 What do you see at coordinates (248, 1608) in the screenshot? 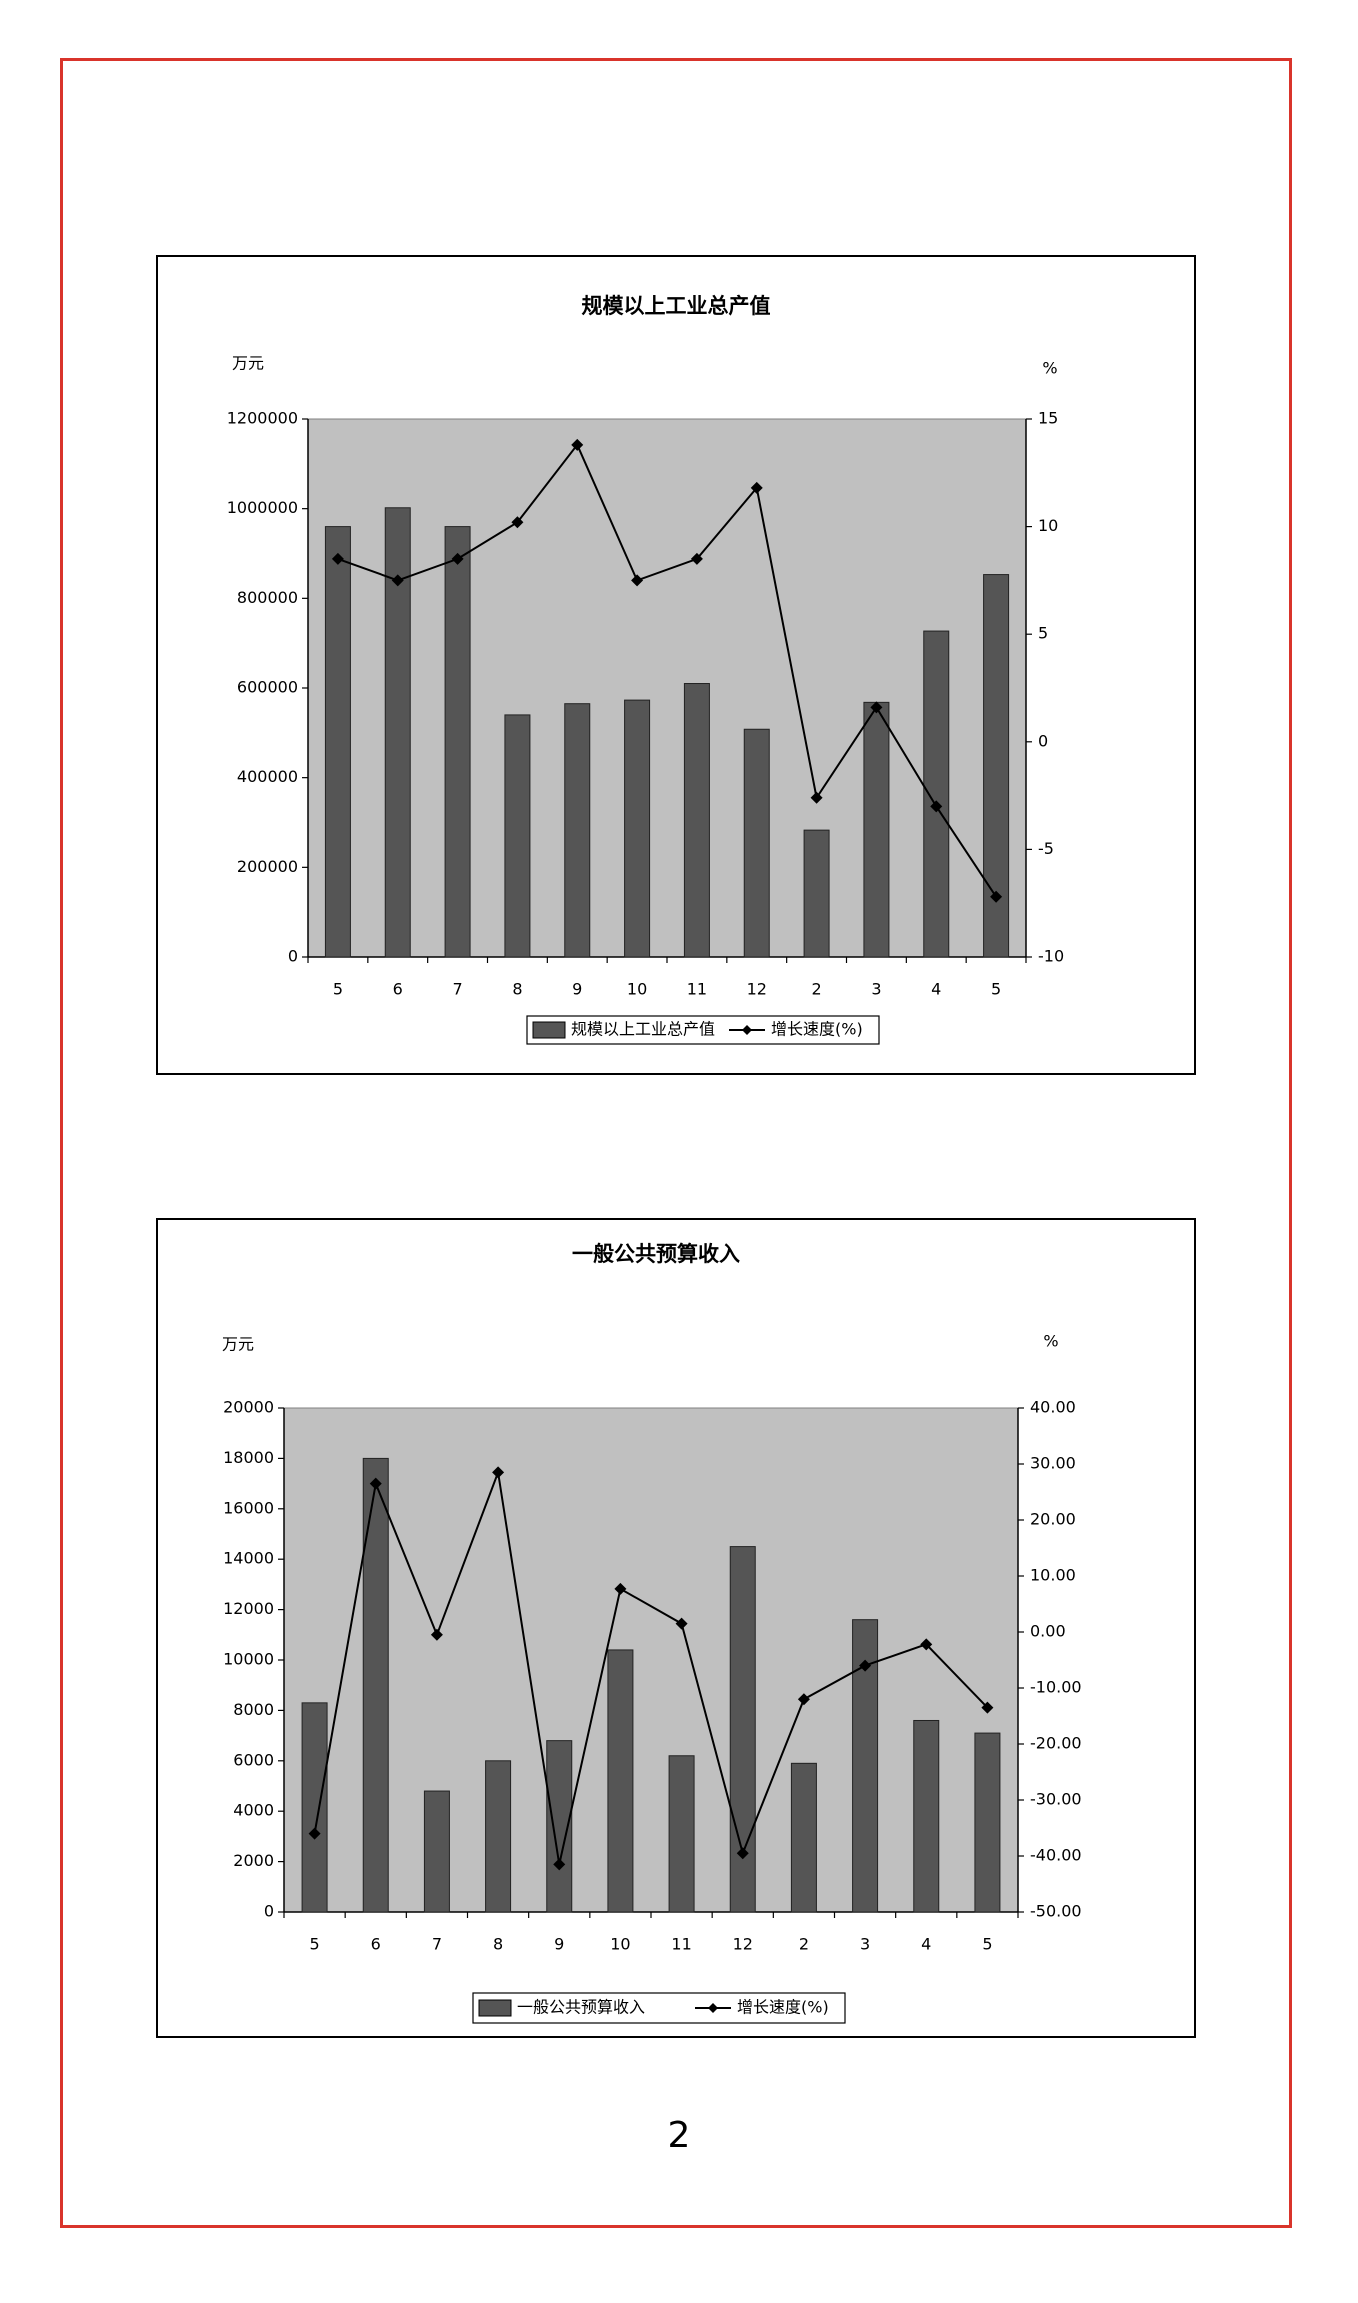
I see `left-axis-tick-label: 12000` at bounding box center [248, 1608].